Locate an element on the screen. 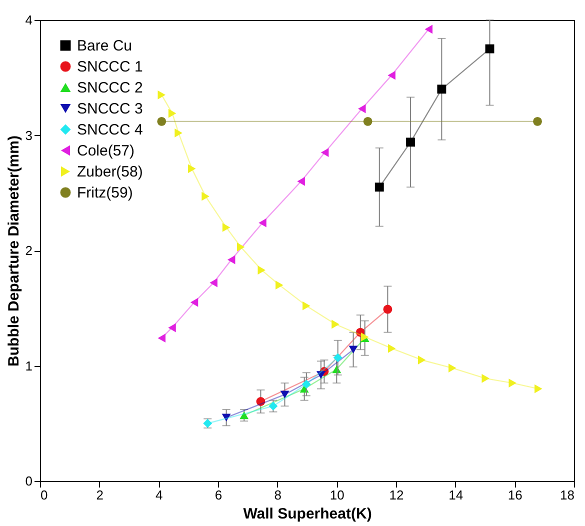  legend-label: SNCCC 3 is located at coordinates (110, 109).